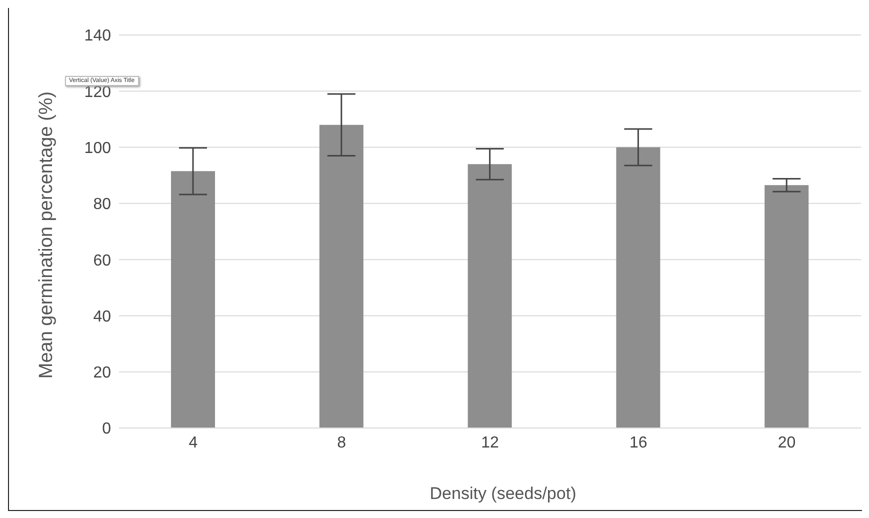 The height and width of the screenshot is (518, 869). I want to click on x-tick-label: 12, so click(490, 443).